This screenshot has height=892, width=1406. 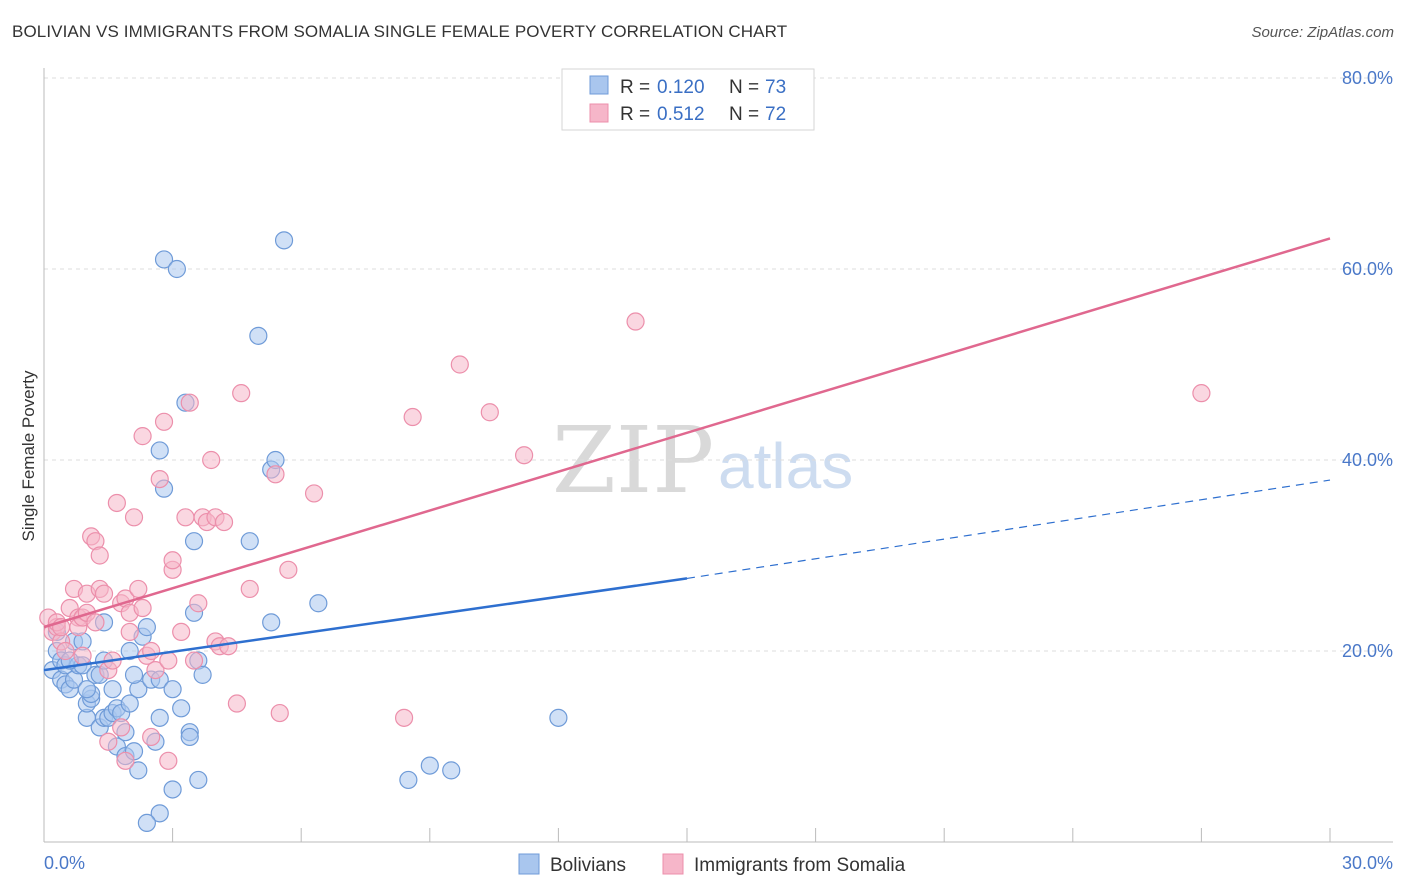 What do you see at coordinates (688, 99) in the screenshot?
I see `correlation-legend: R = 0.120 N = 73 R = 0.512 N = 72` at bounding box center [688, 99].